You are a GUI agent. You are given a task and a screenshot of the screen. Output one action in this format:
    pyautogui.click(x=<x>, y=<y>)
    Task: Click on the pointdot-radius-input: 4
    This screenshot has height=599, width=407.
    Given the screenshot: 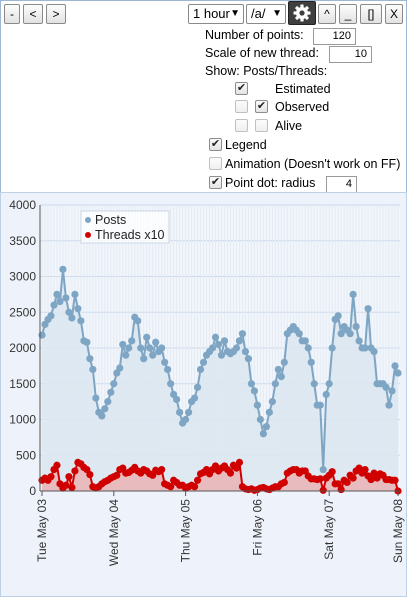 What is the action you would take?
    pyautogui.click(x=341, y=184)
    